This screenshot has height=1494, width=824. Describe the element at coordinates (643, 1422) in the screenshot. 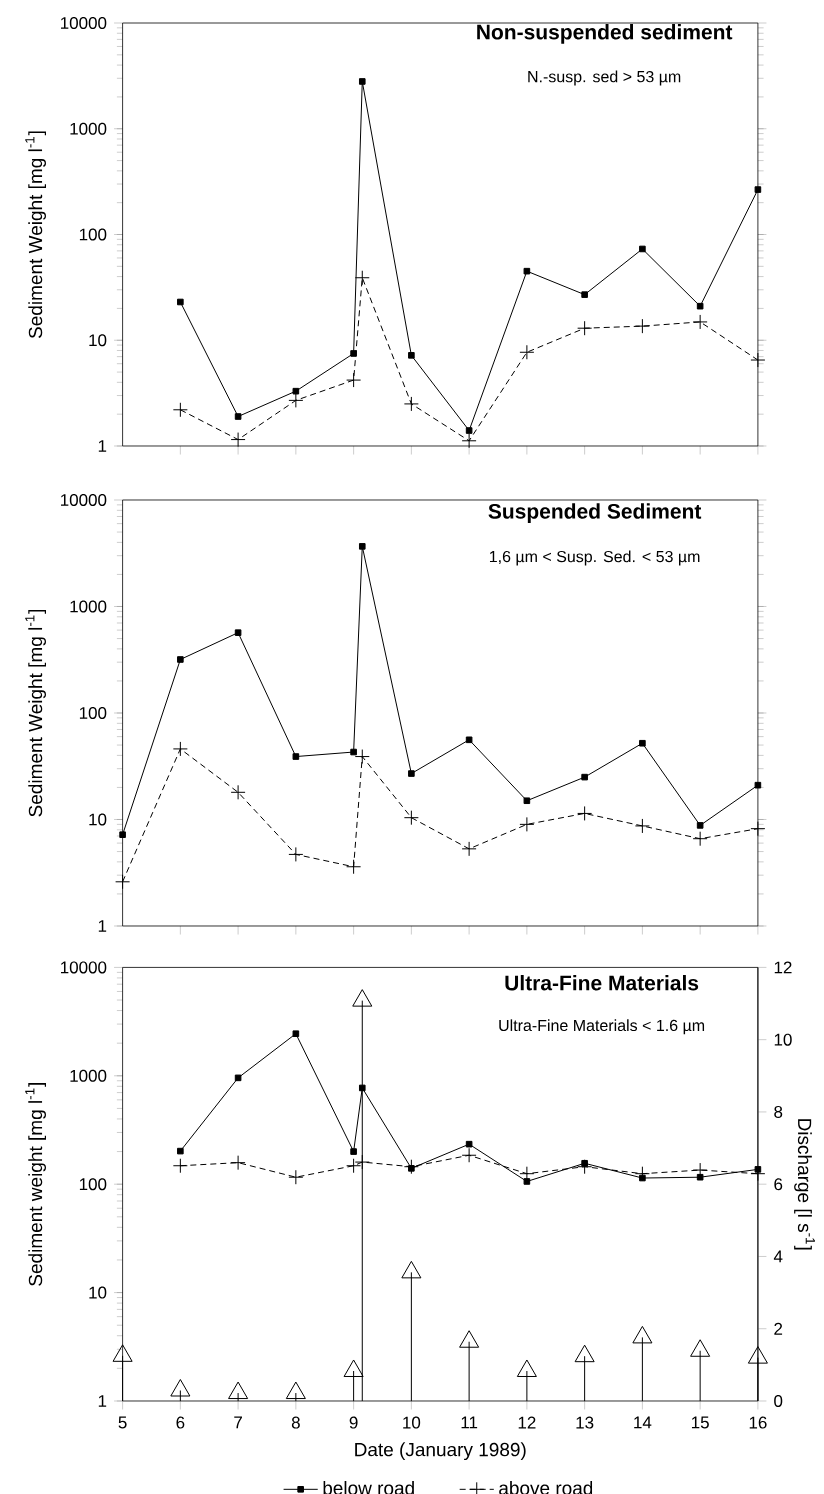

I see `x-tick-label: 14` at that location.